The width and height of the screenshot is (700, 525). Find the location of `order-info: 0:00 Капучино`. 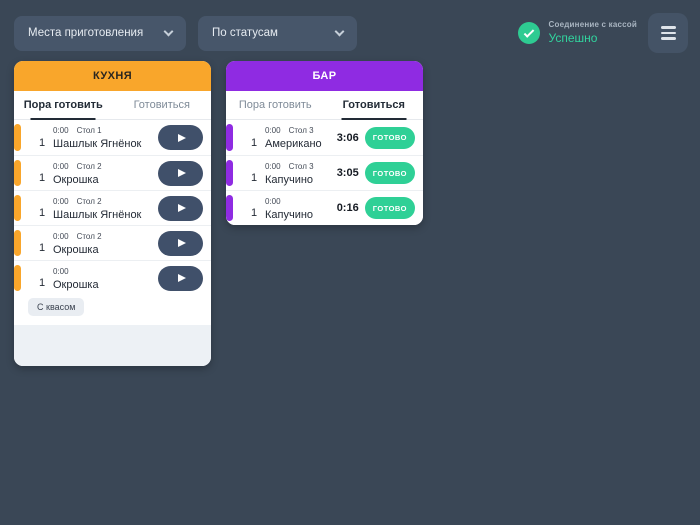

order-info: 0:00 Капучино is located at coordinates (301, 208).